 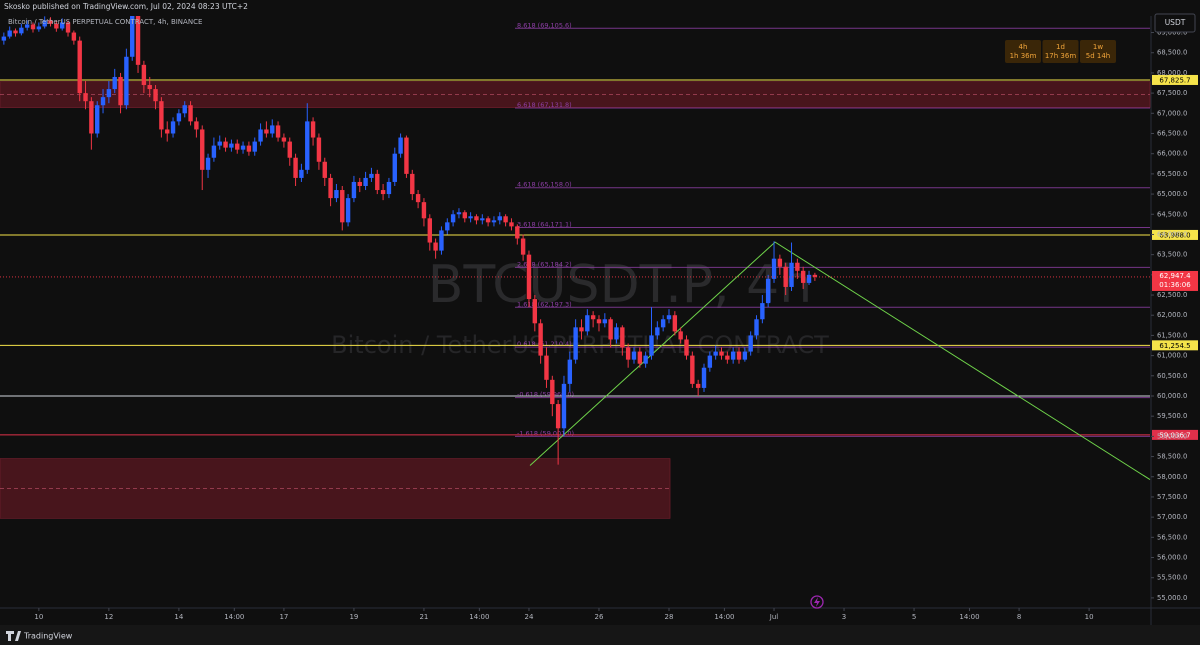 What do you see at coordinates (1172, 477) in the screenshot?
I see `y-tick-label: 58,000.0` at bounding box center [1172, 477].